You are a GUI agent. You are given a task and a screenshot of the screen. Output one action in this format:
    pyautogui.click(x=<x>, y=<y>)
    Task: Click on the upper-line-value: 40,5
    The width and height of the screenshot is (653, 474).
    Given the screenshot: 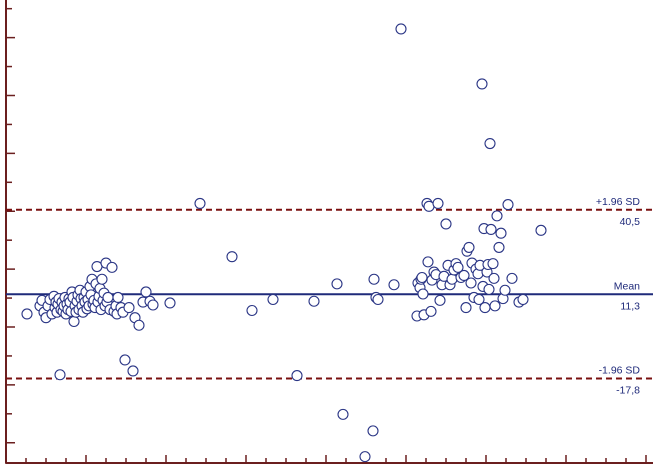 What is the action you would take?
    pyautogui.click(x=630, y=222)
    